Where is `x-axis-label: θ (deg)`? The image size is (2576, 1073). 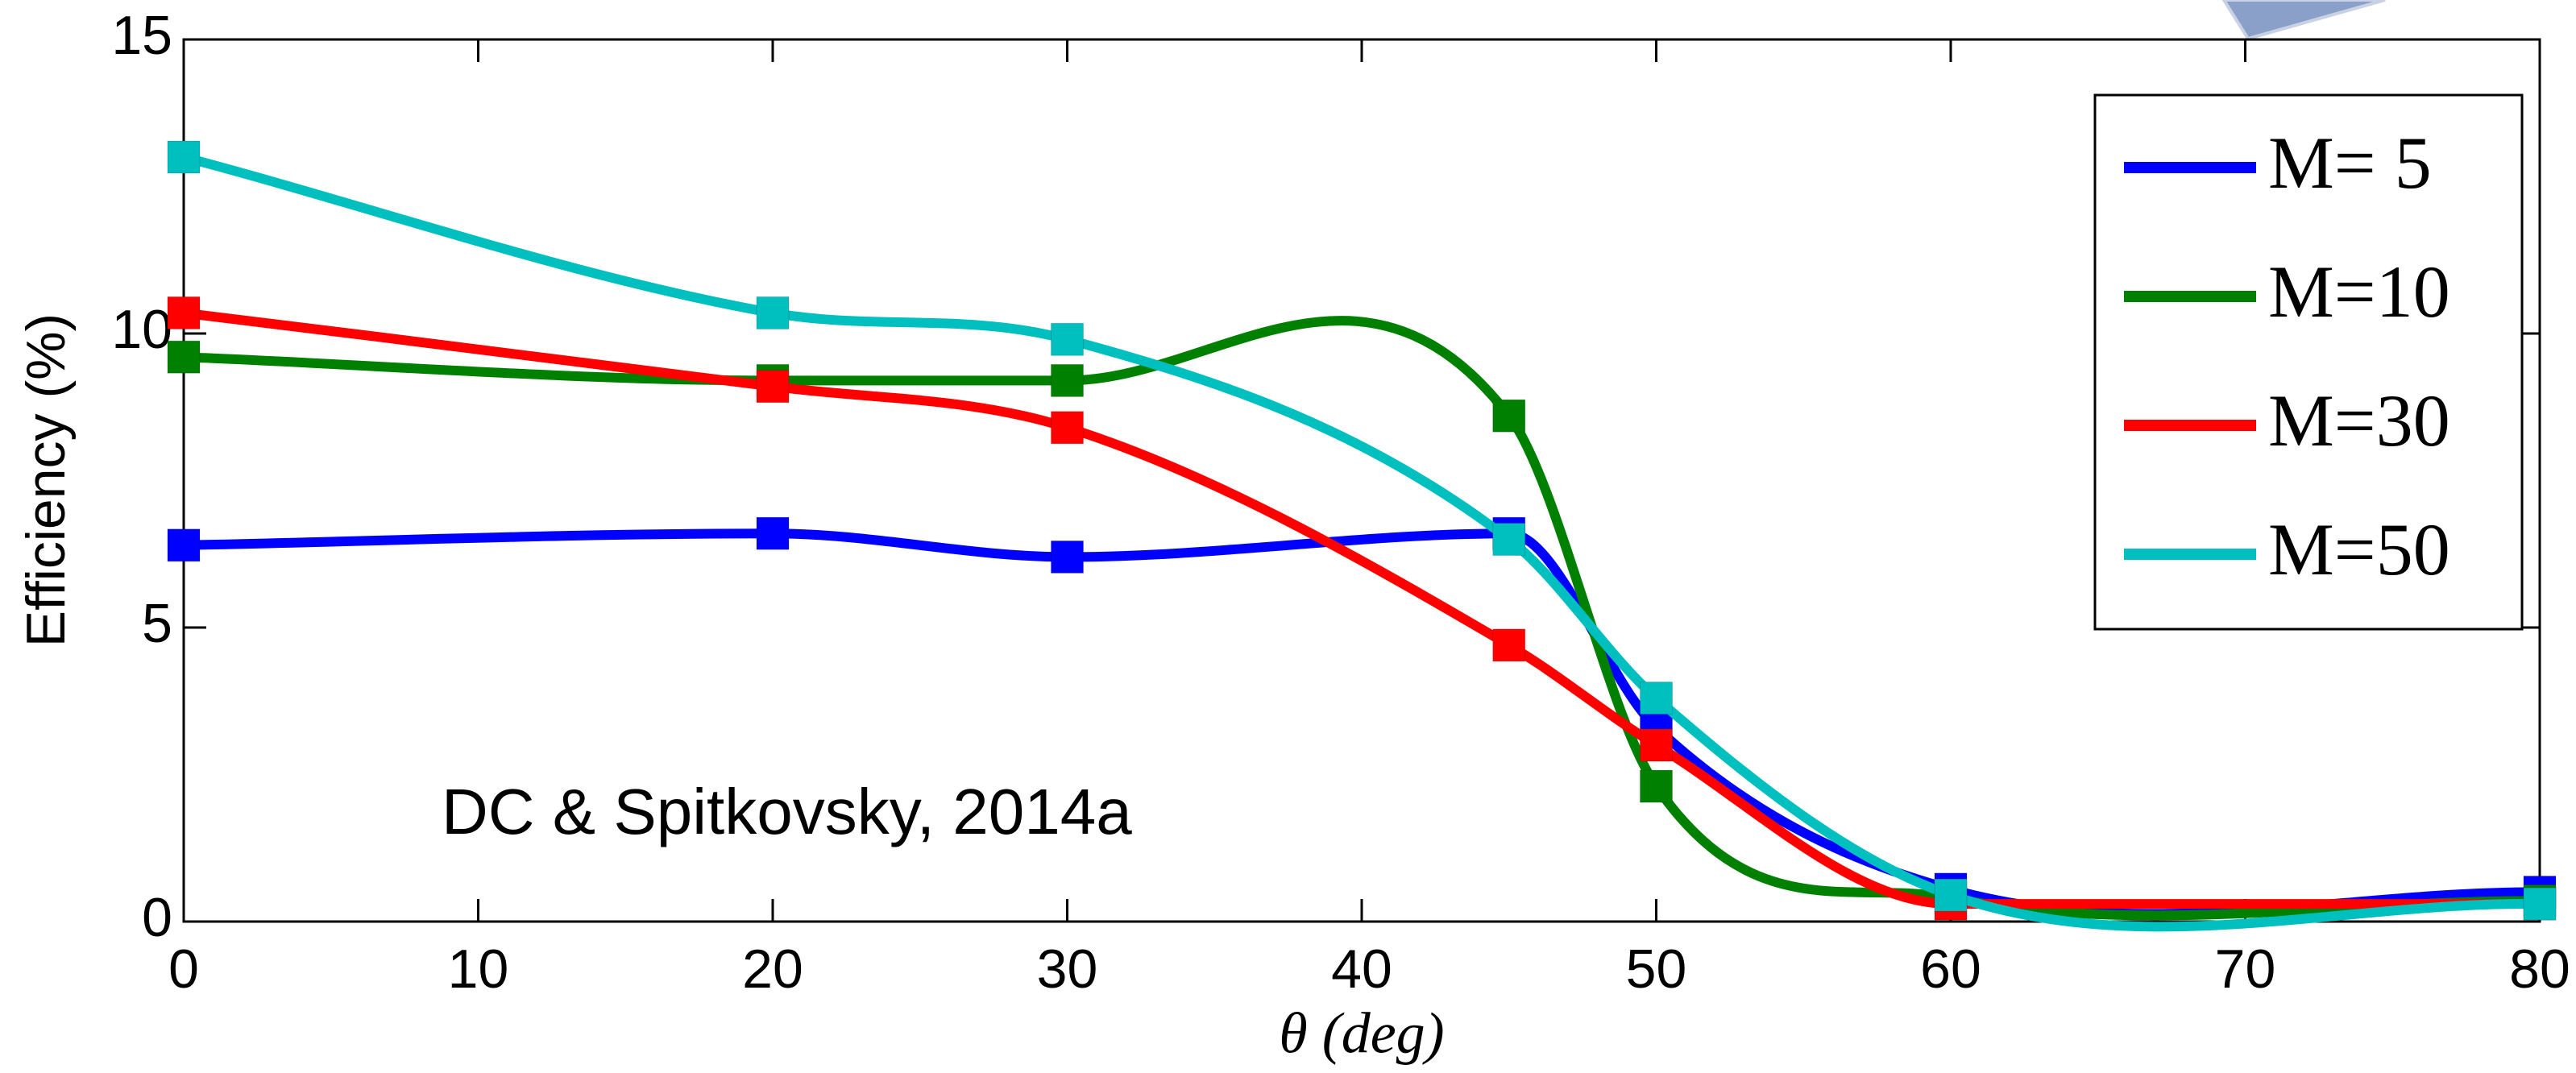
x-axis-label: θ (deg) is located at coordinates (1361, 1033).